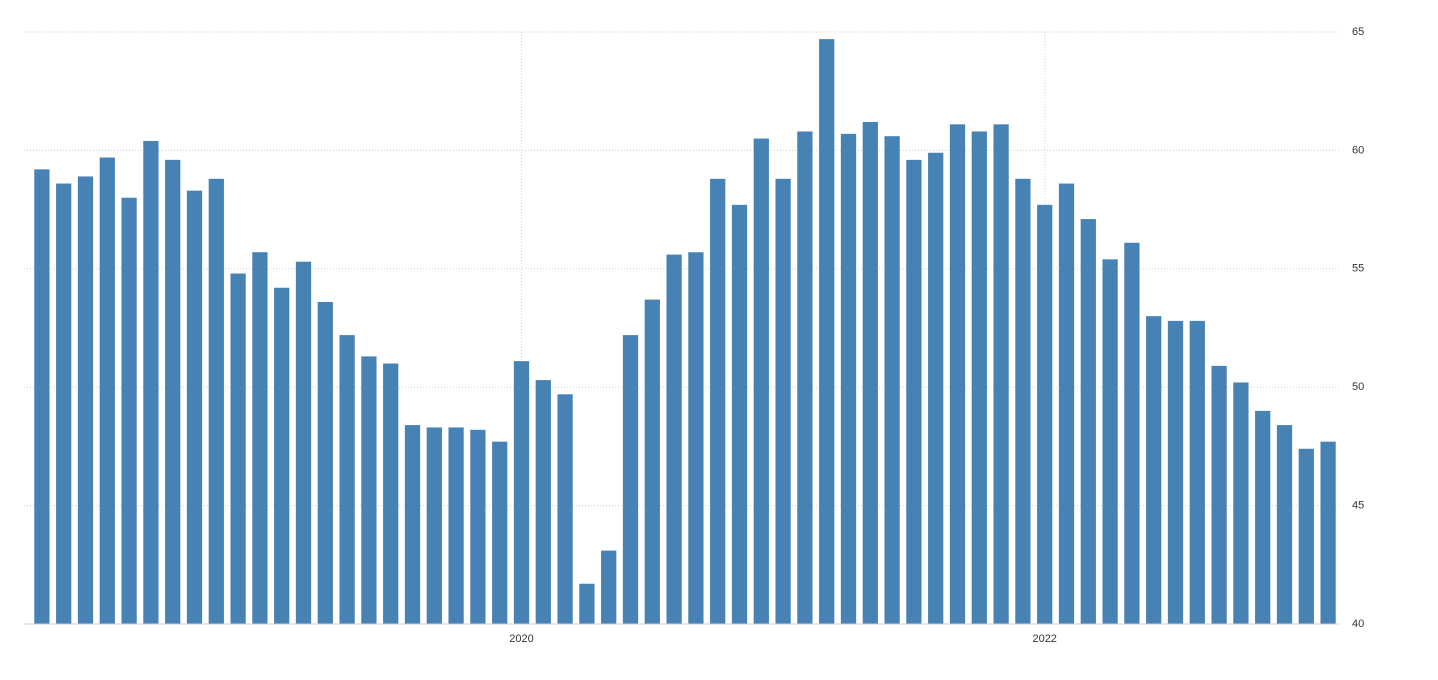 The width and height of the screenshot is (1438, 680). I want to click on y-tick-label: 45, so click(1358, 506).